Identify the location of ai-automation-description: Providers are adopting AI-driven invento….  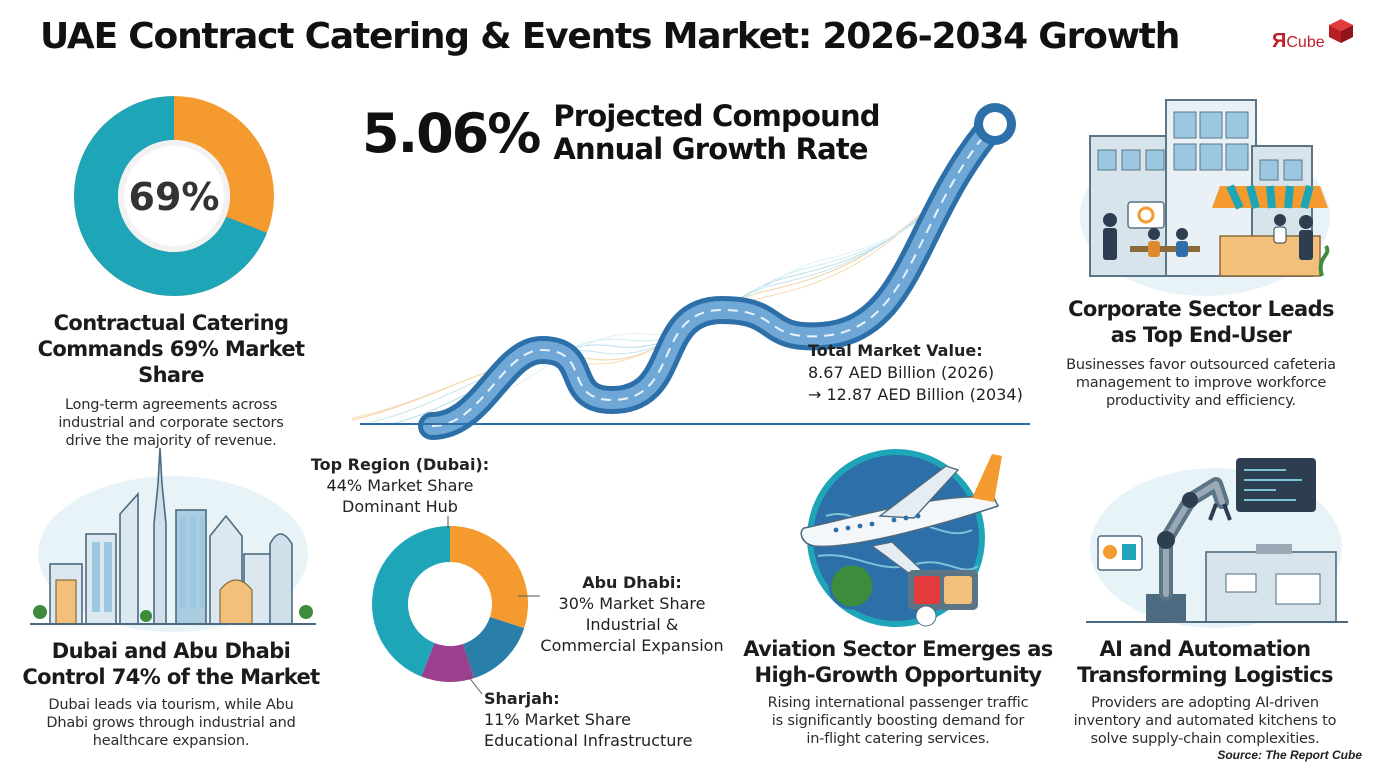
(1205, 721).